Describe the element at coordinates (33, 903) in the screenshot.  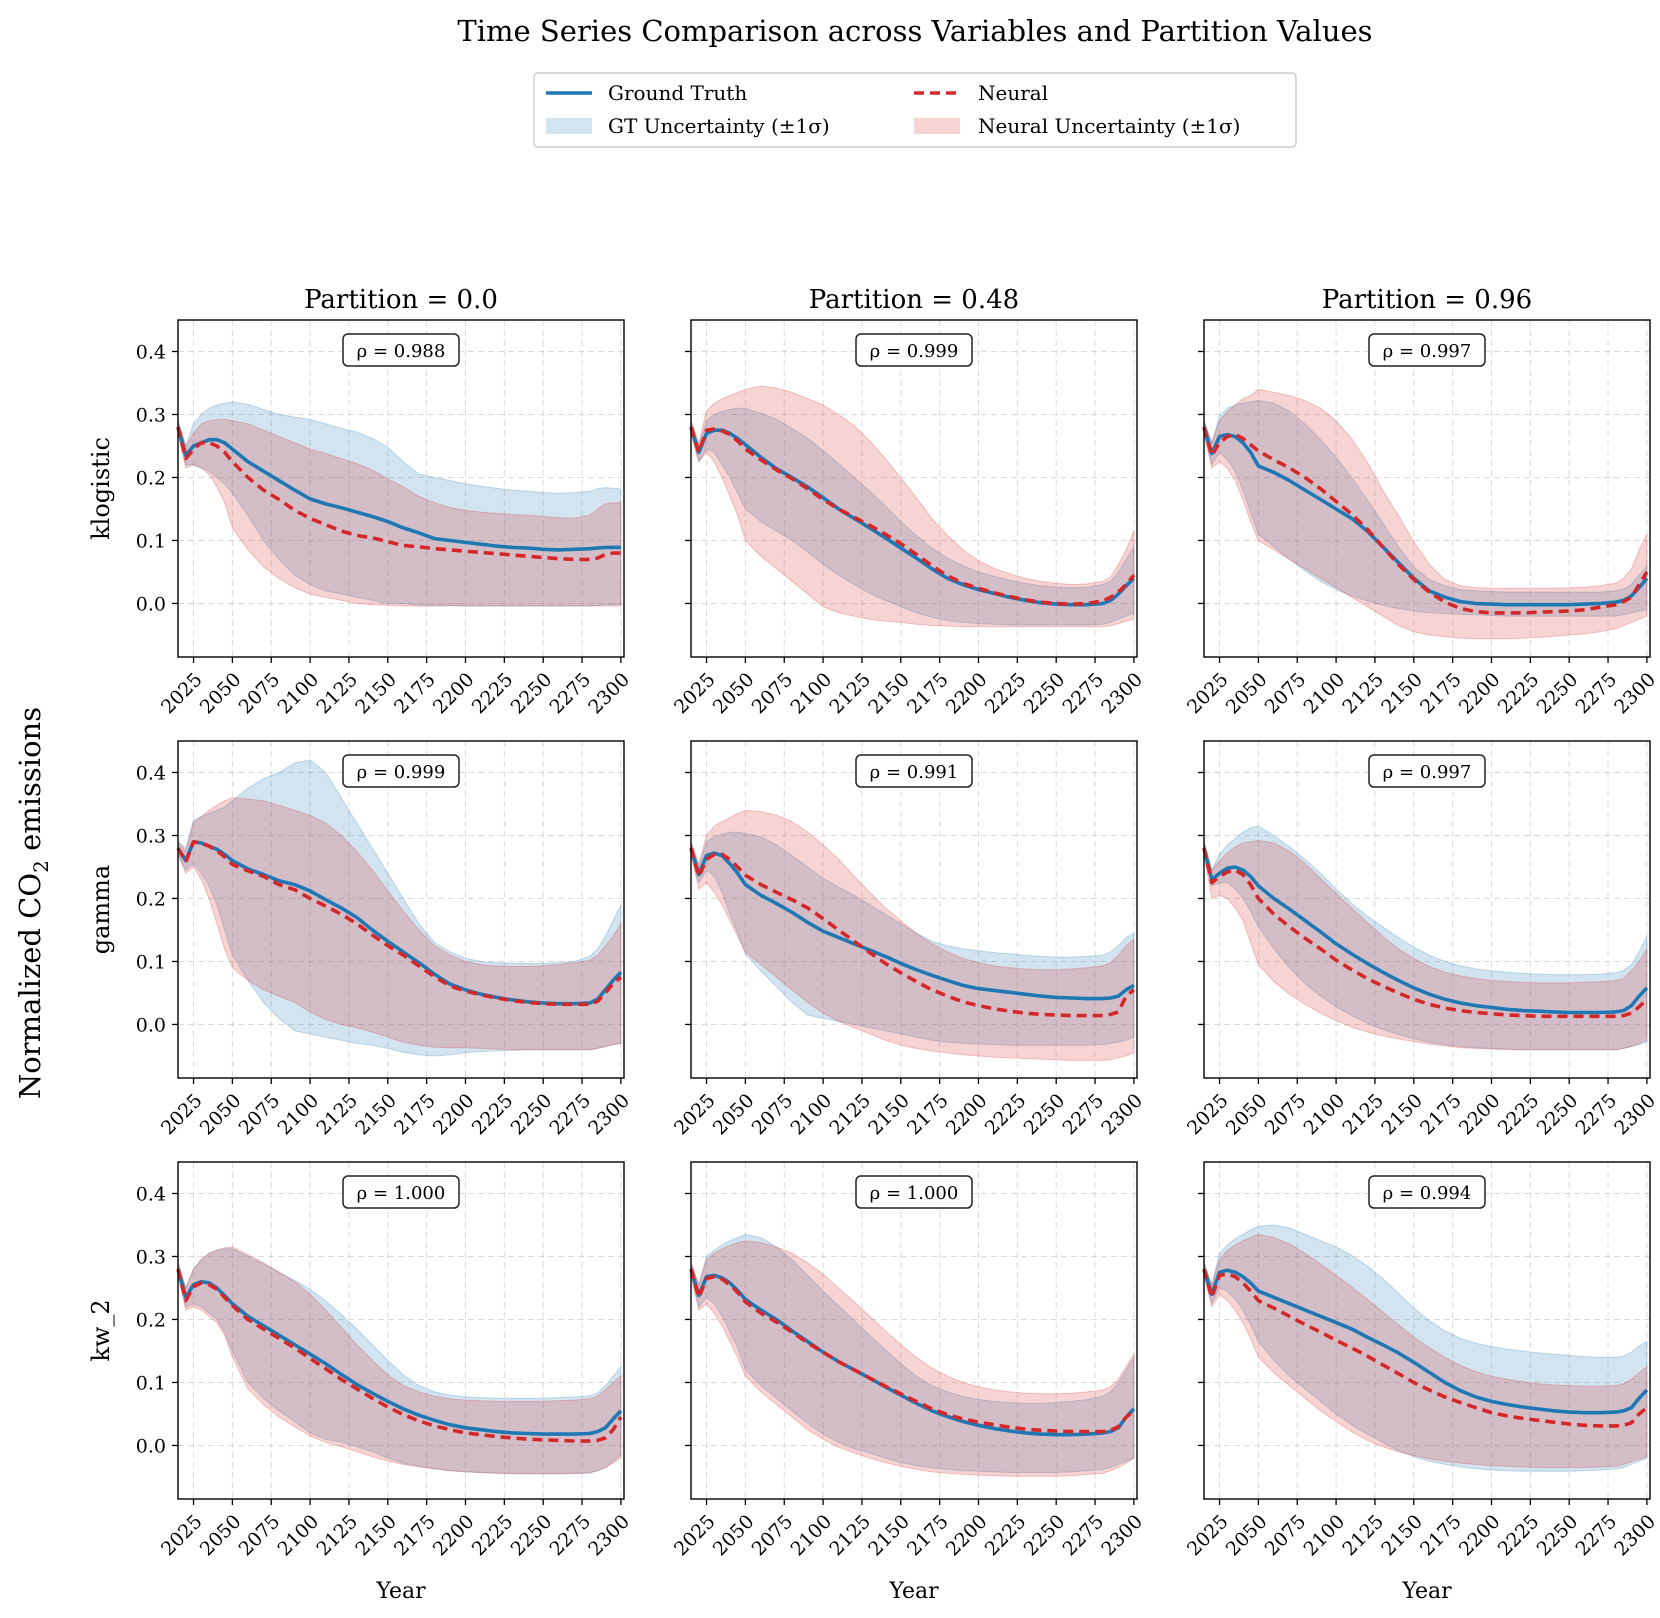
I see `y-axis-label: Normalized CO2 emissions` at that location.